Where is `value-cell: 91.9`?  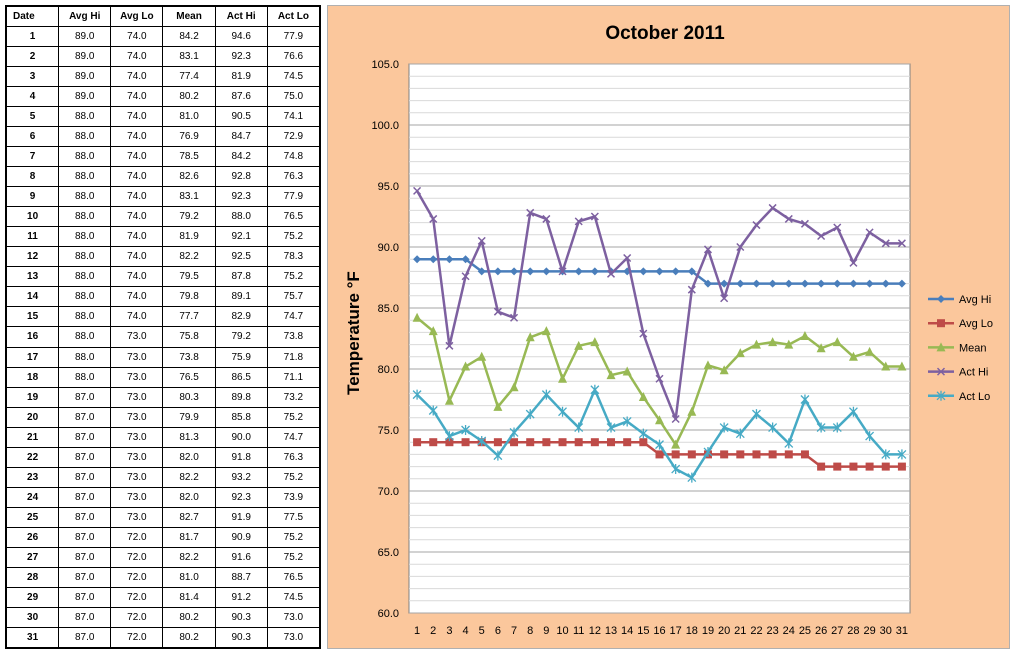
value-cell: 91.9 is located at coordinates (241, 517).